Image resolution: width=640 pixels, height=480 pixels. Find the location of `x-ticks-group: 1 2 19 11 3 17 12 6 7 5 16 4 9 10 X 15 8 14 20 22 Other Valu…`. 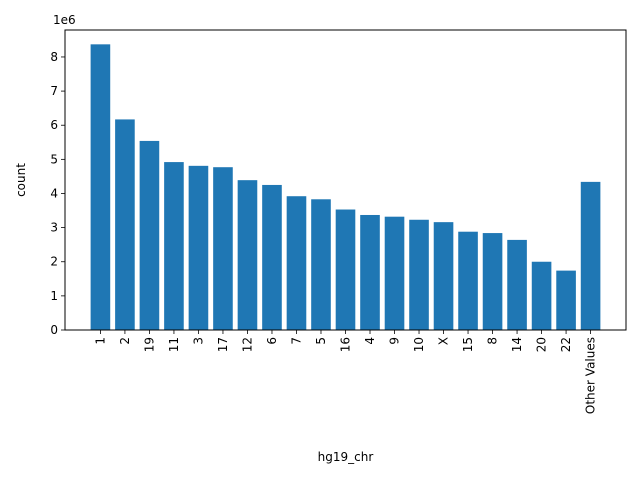

x-ticks-group: 1 2 19 11 3 17 12 6 7 5 16 4 9 10 X 15 8 14 20 22 Other Valu… is located at coordinates (345, 372).